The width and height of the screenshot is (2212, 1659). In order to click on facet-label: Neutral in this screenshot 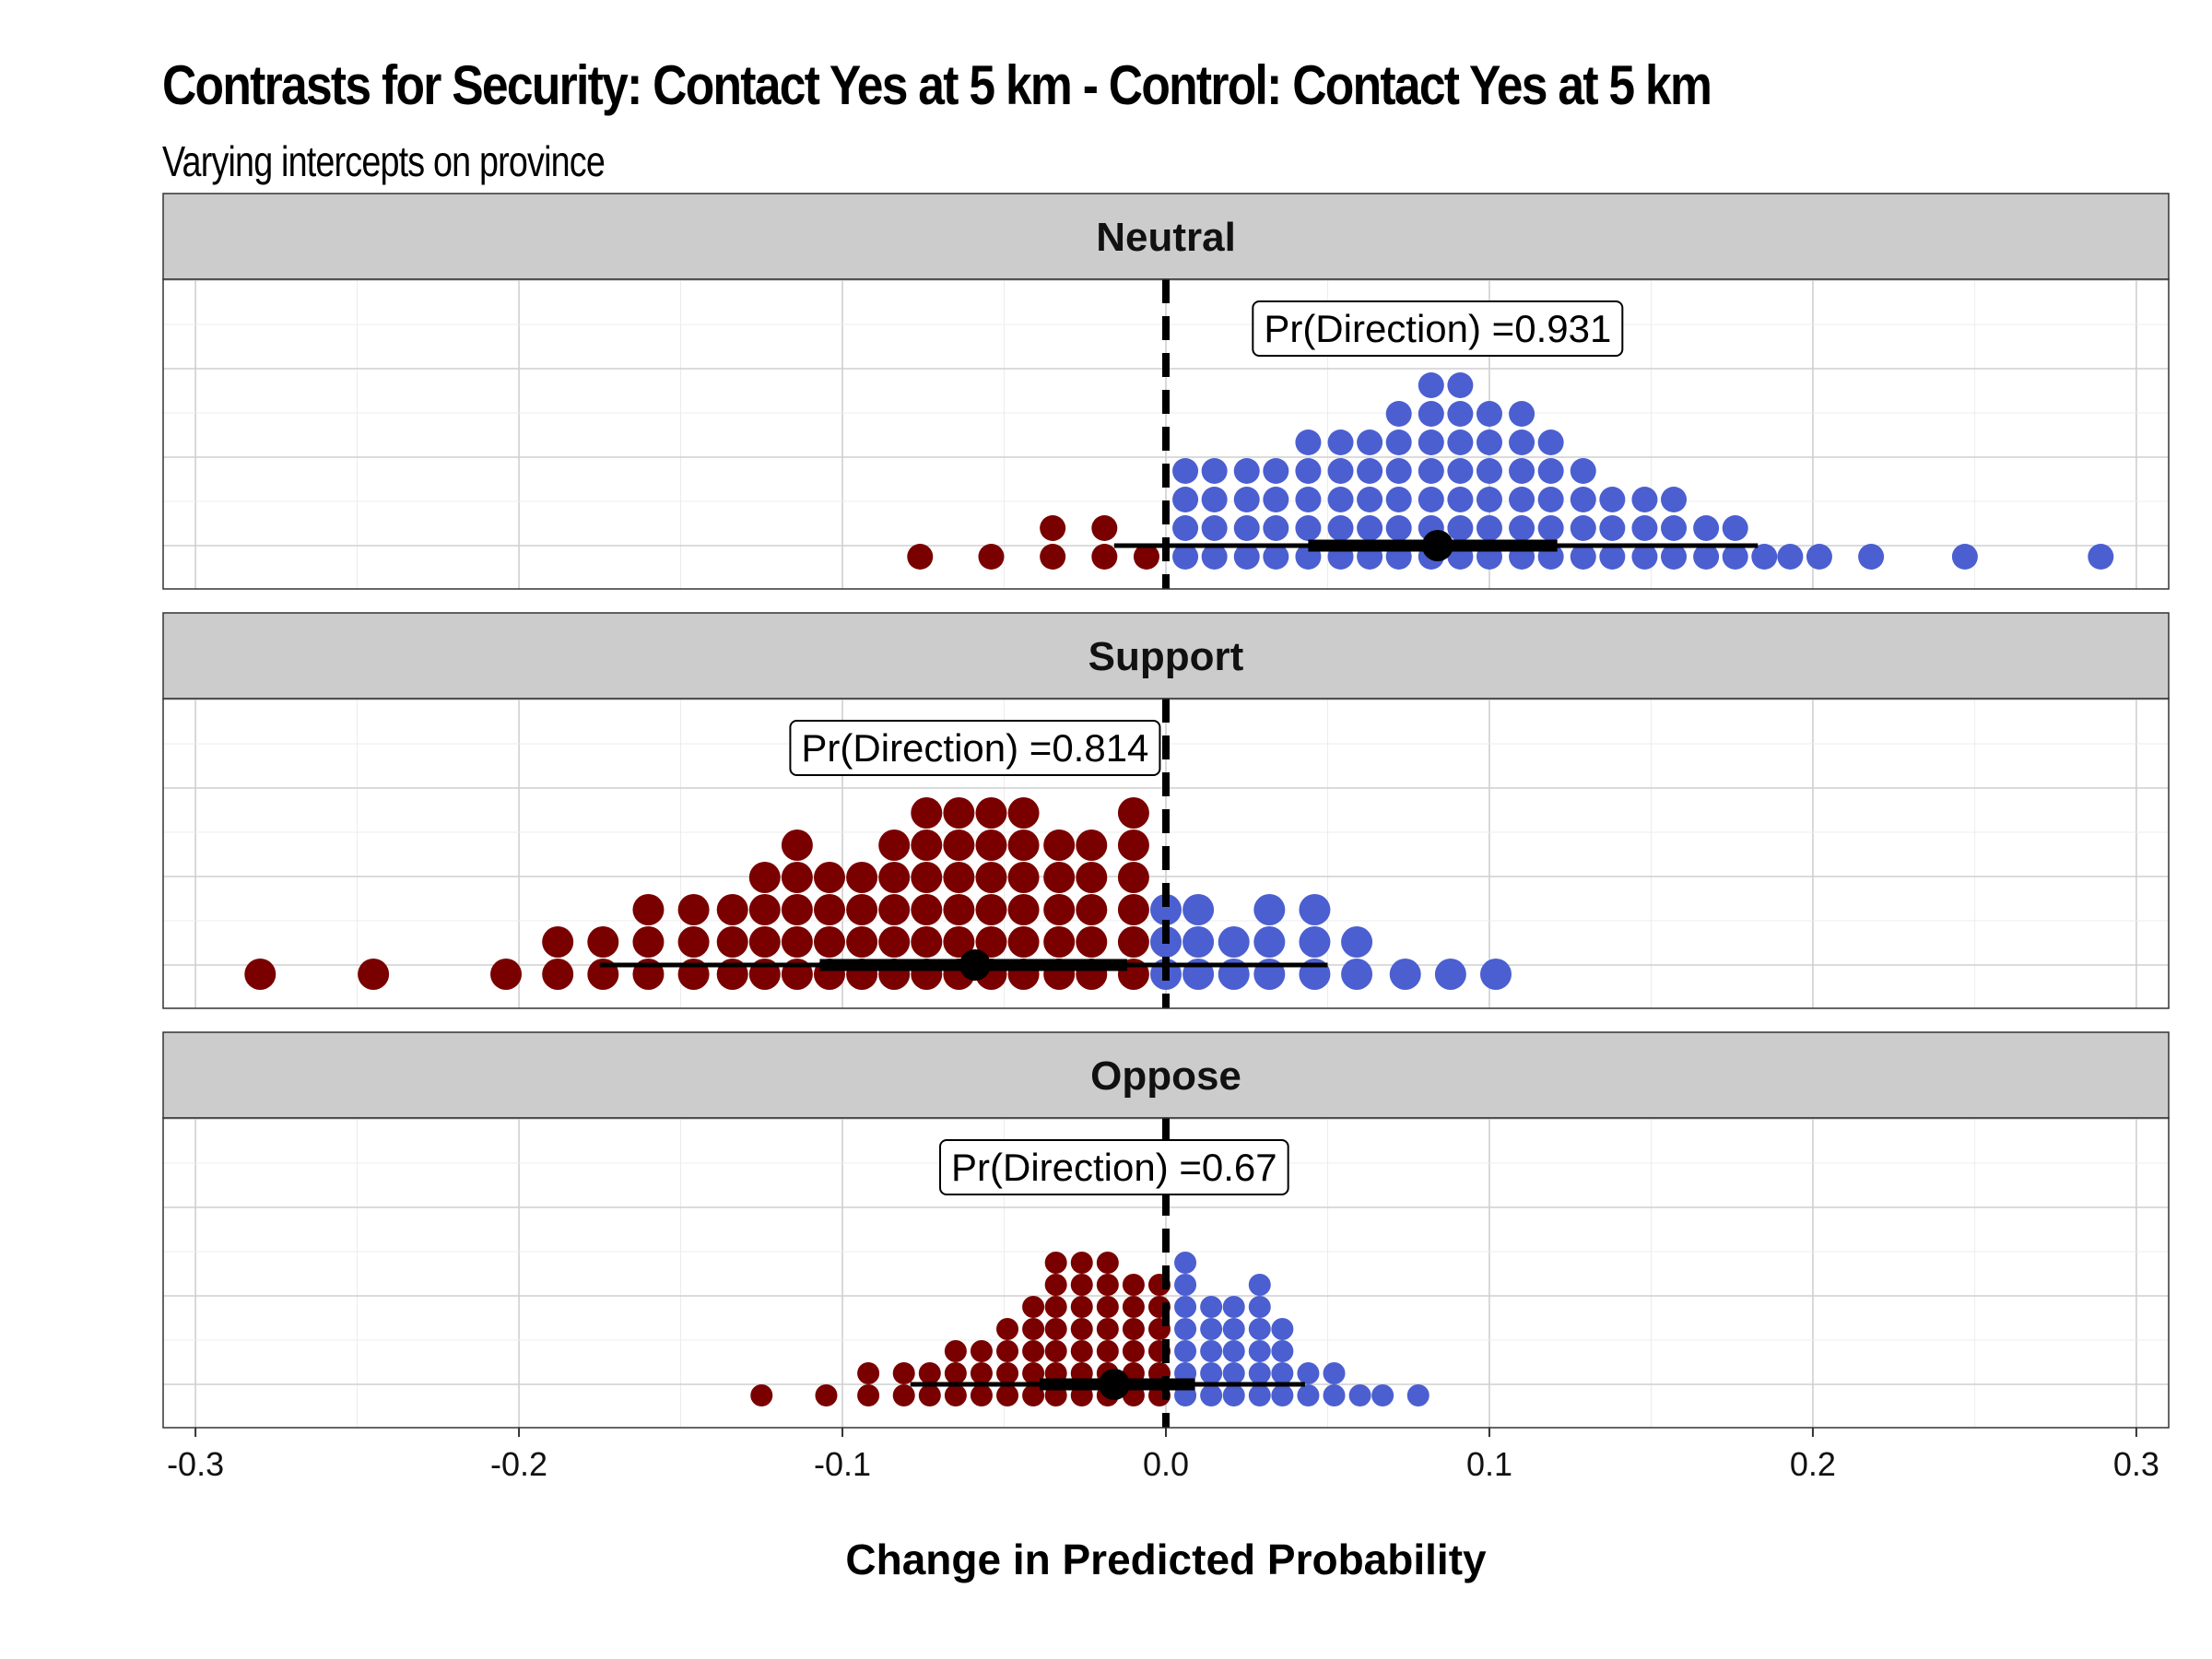, I will do `click(1166, 237)`.